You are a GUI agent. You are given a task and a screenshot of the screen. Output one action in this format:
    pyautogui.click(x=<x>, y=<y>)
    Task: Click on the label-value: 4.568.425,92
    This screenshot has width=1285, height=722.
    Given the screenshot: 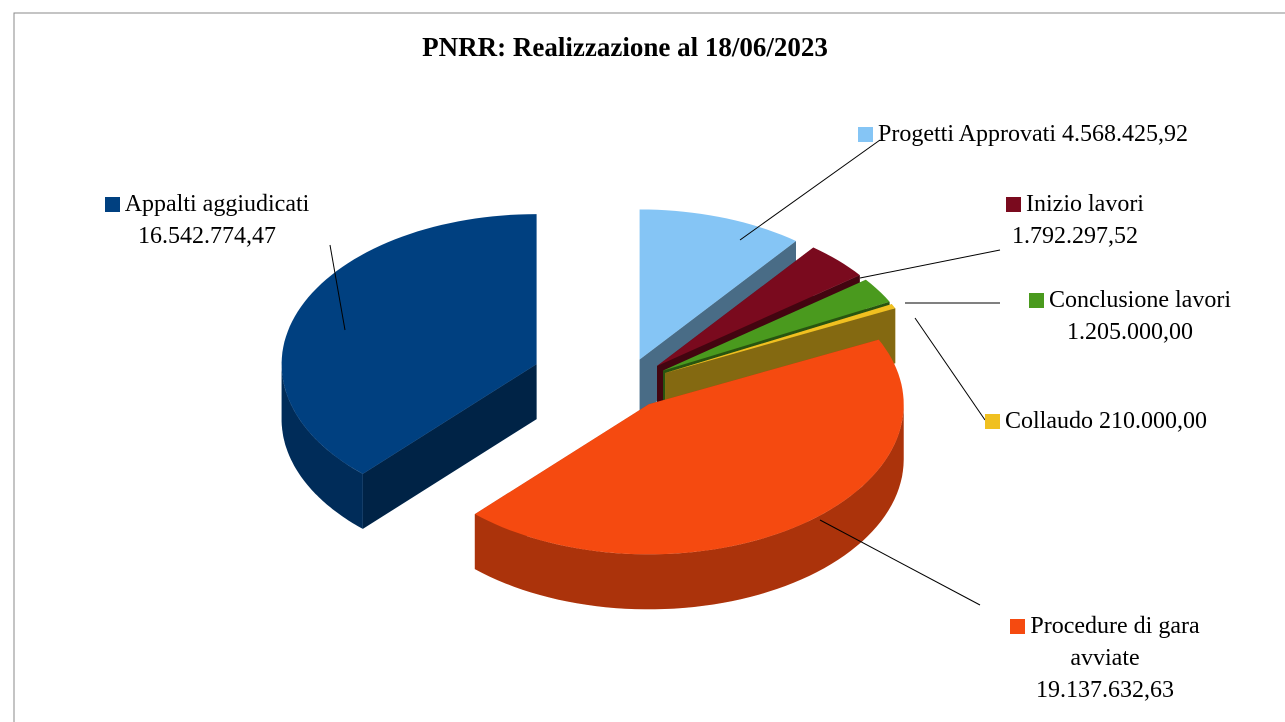 What is the action you would take?
    pyautogui.click(x=1124, y=134)
    